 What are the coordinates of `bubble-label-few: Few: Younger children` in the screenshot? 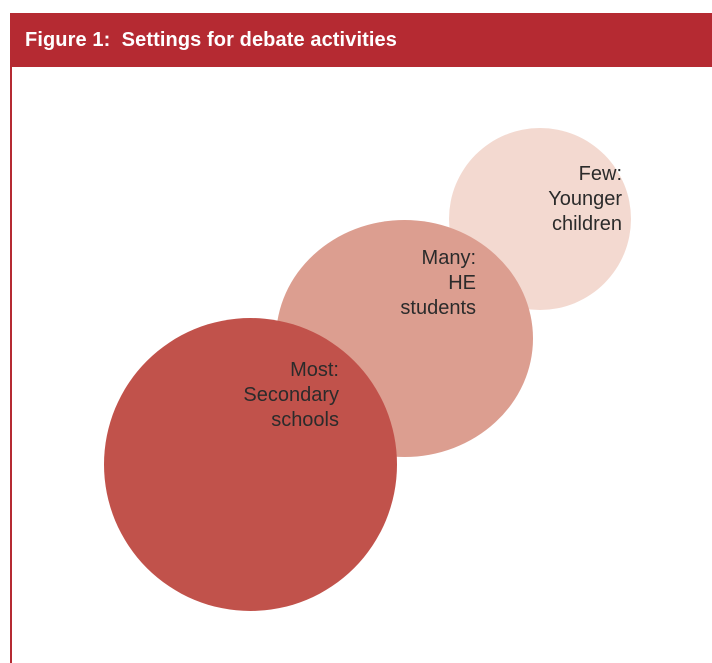 It's located at (585, 199).